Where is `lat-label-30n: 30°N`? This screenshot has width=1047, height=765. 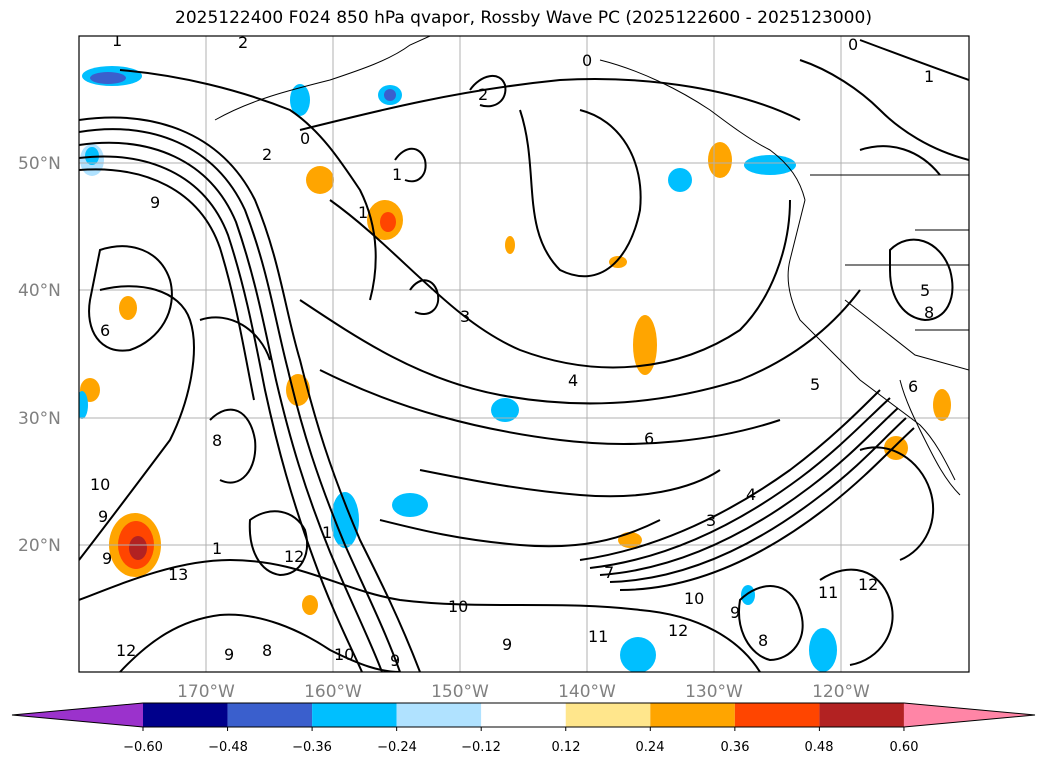 lat-label-30n: 30°N is located at coordinates (39, 419).